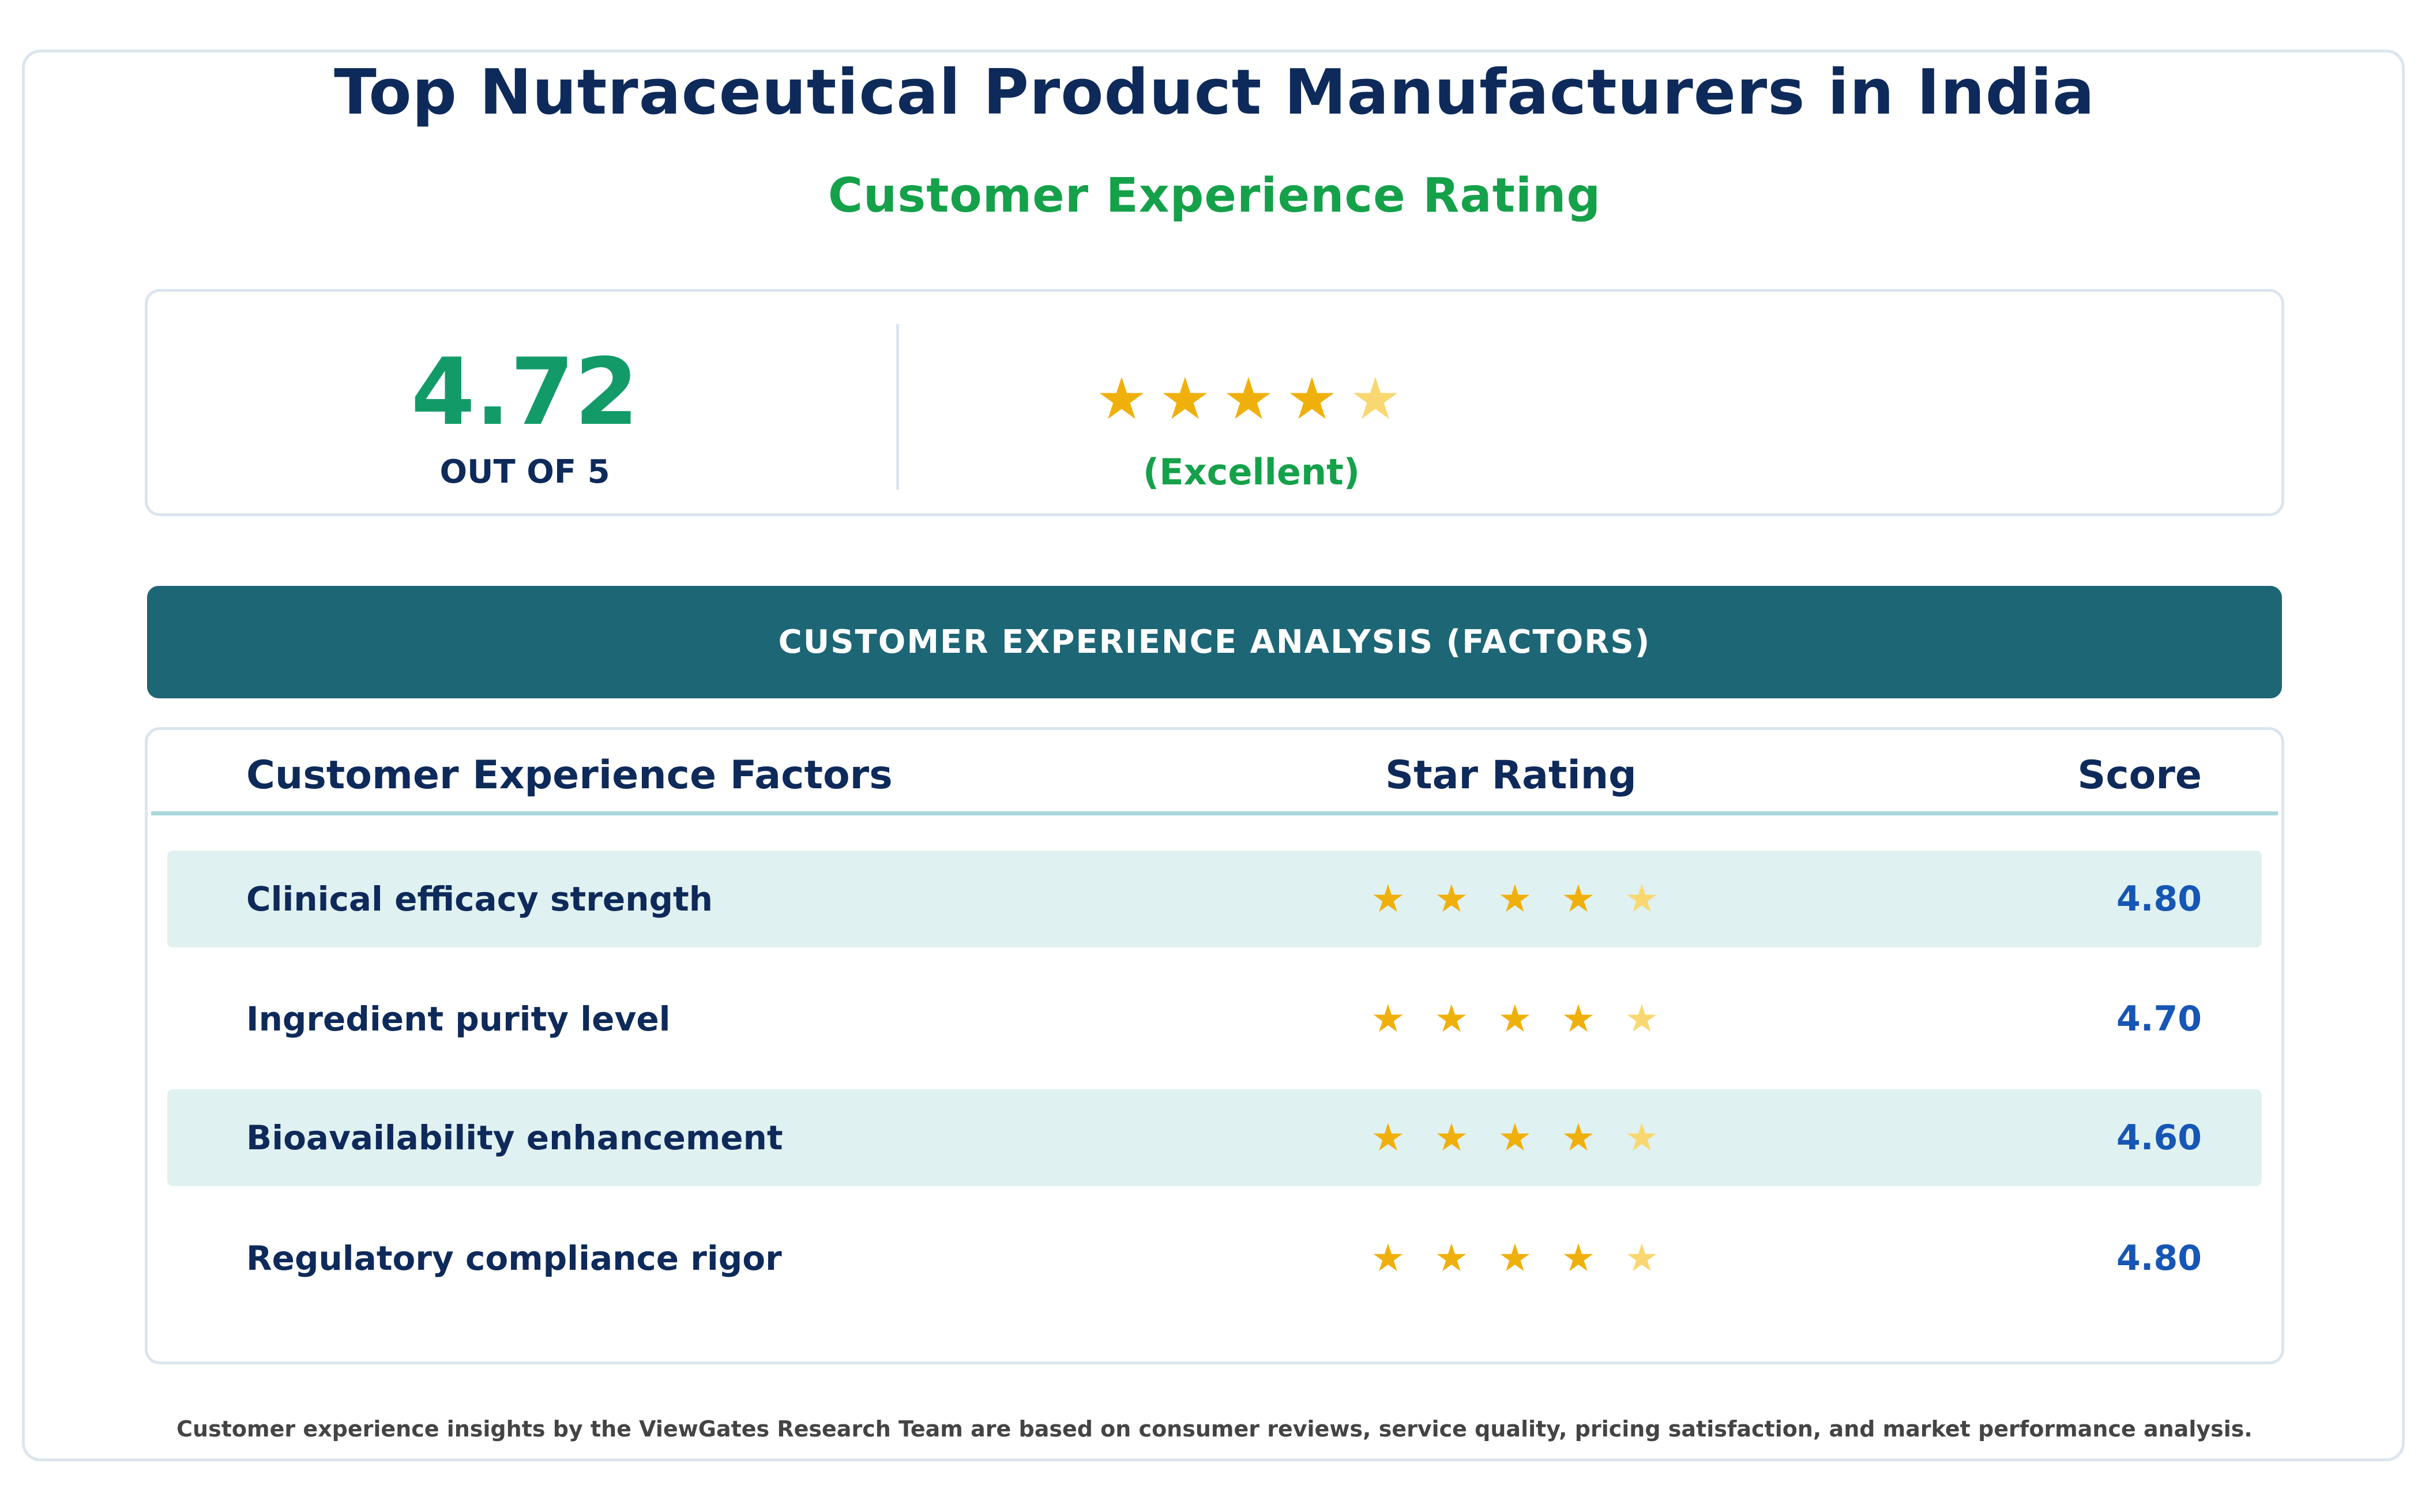 The image size is (2429, 1512). I want to click on rating-word: (Excellent), so click(1251, 472).